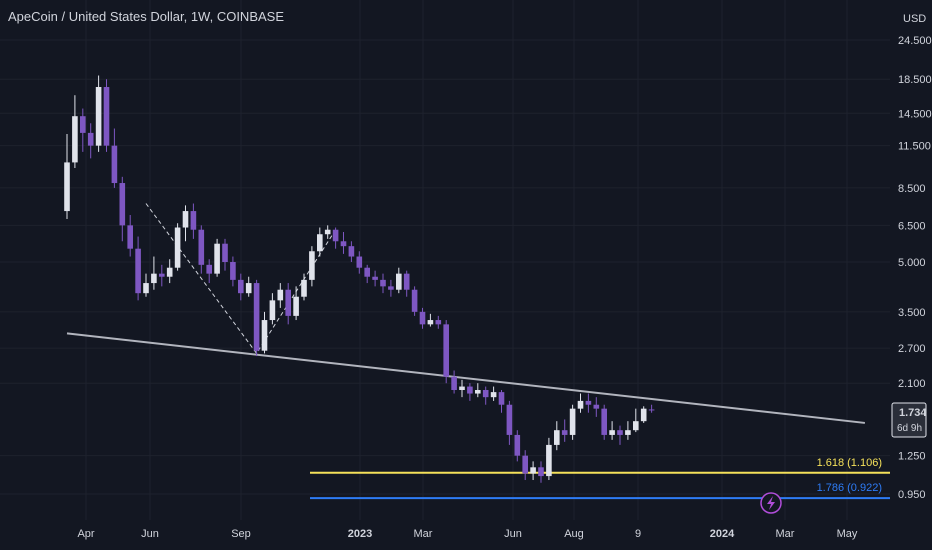 The image size is (932, 550). I want to click on x-tick-label: Mar, so click(423, 534).